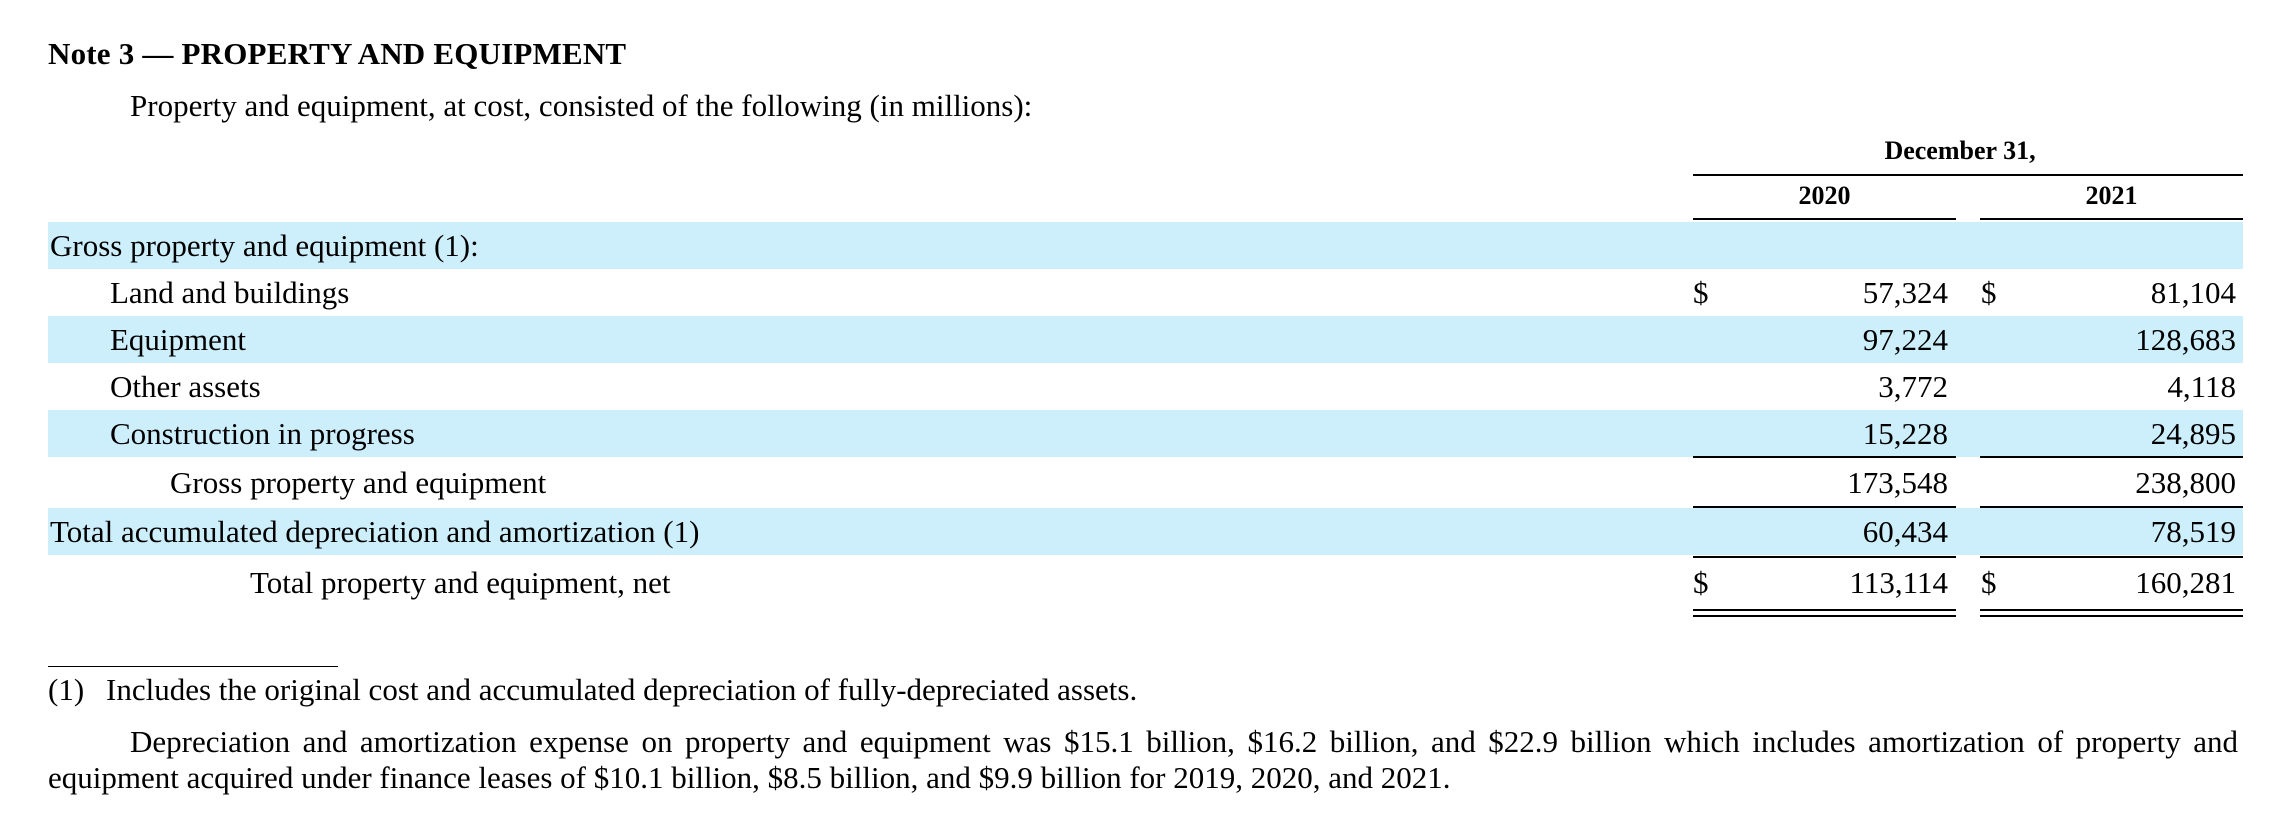 This screenshot has height=832, width=2287. What do you see at coordinates (1145, 245) in the screenshot?
I see `table-row: Gross property and equipment (1):` at bounding box center [1145, 245].